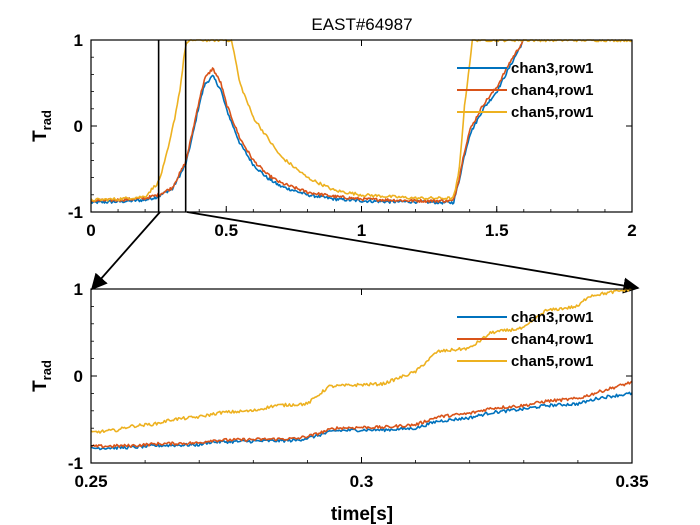 The height and width of the screenshot is (525, 700). I want to click on x-tick-label: 0, so click(90, 230).